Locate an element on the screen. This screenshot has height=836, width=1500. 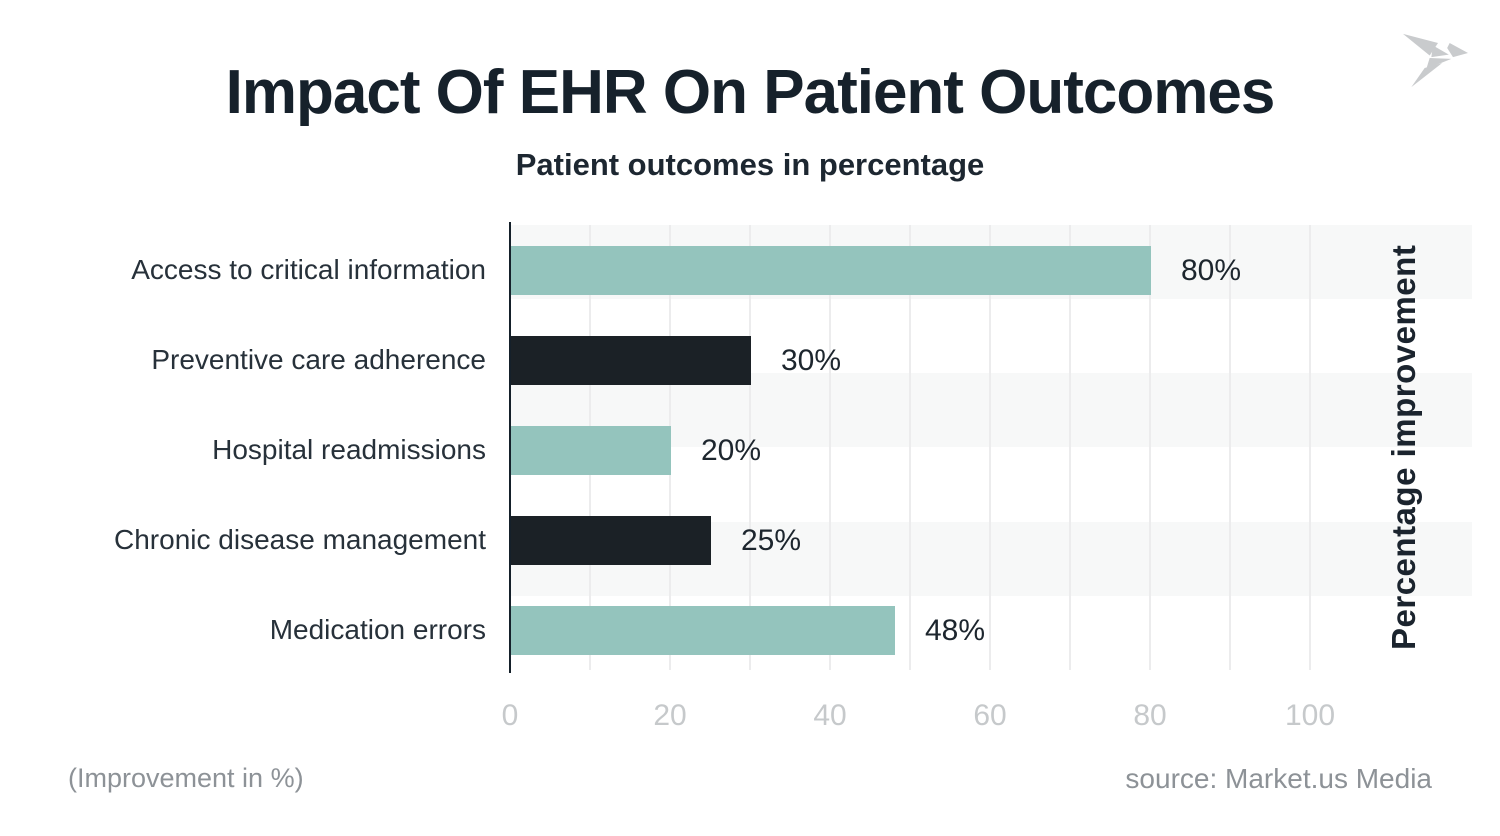
origami-bird-logo is located at coordinates (1435, 60).